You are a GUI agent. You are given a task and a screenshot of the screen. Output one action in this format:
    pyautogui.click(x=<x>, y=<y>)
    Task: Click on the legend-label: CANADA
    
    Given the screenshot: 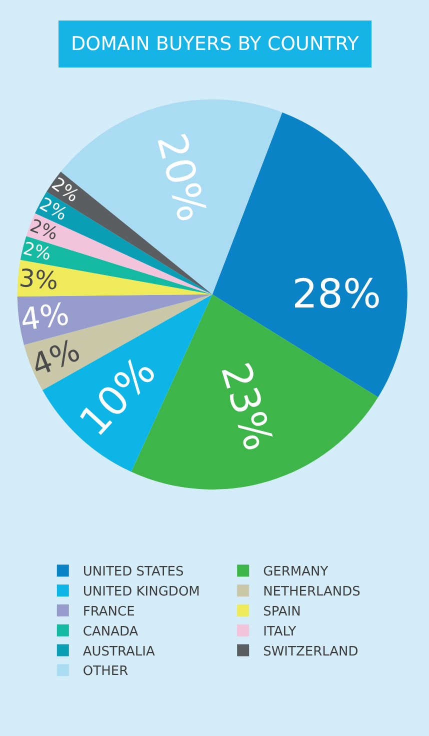 What is the action you would take?
    pyautogui.click(x=110, y=632)
    